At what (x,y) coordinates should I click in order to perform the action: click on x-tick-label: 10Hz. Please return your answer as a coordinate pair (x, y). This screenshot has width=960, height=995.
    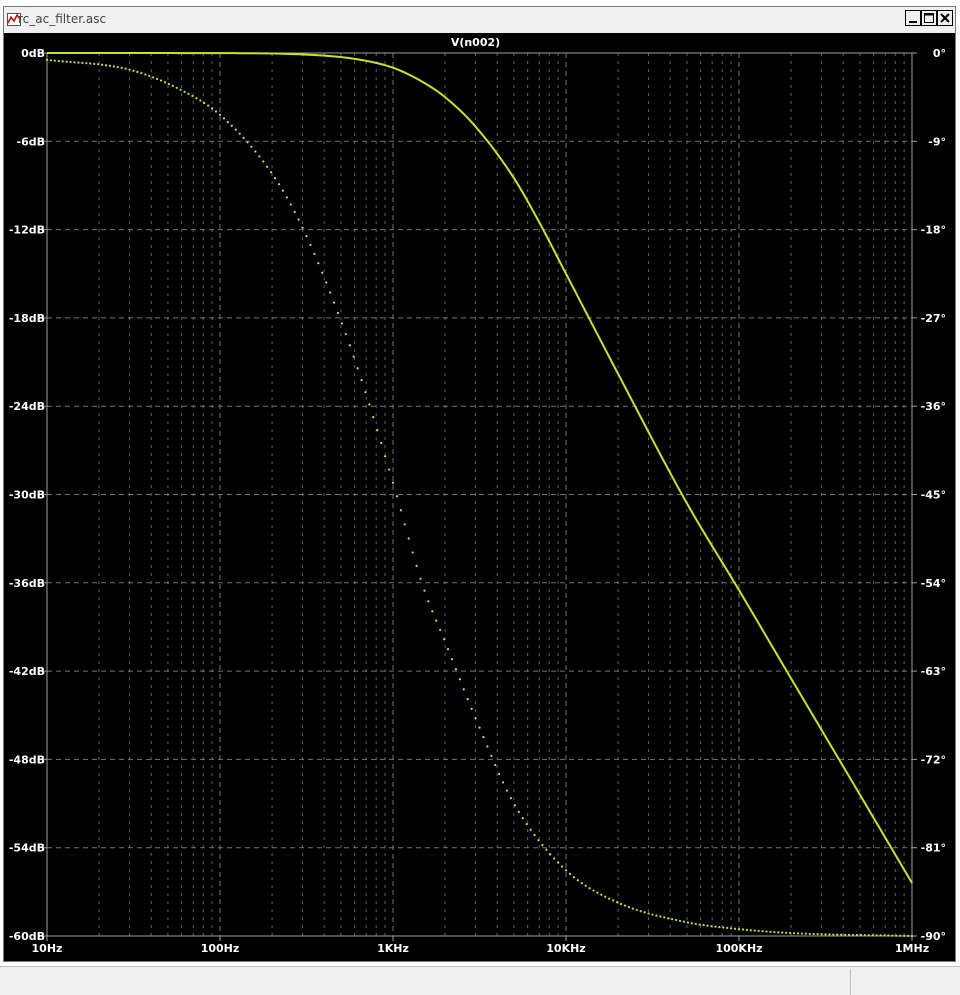
    Looking at the image, I should click on (47, 948).